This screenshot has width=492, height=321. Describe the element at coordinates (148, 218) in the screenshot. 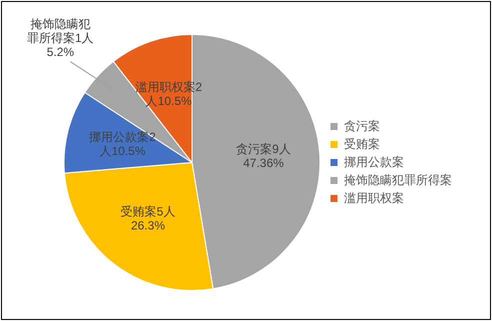

I see `data-label: 受贿案5人26.3%` at that location.